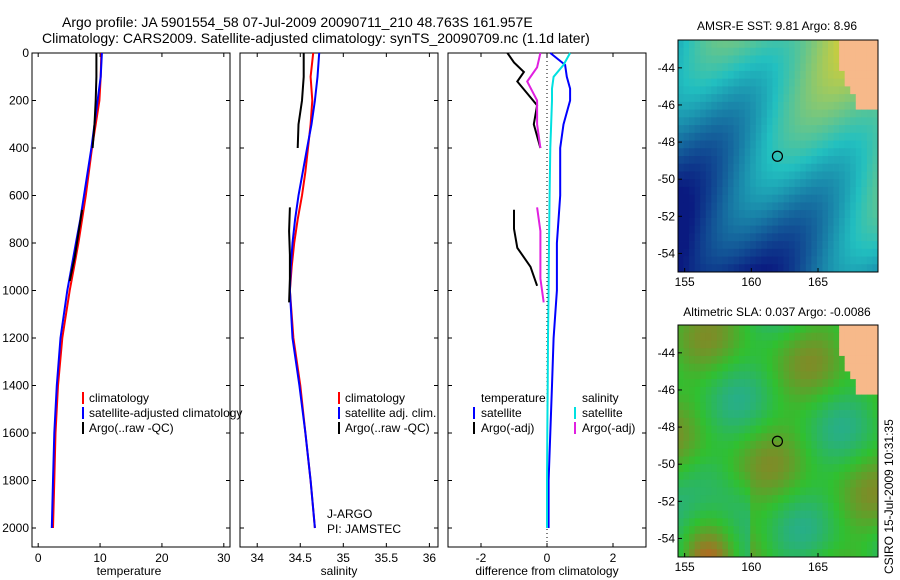  I want to click on depth-tick-label-7: 1400, so click(15, 386).